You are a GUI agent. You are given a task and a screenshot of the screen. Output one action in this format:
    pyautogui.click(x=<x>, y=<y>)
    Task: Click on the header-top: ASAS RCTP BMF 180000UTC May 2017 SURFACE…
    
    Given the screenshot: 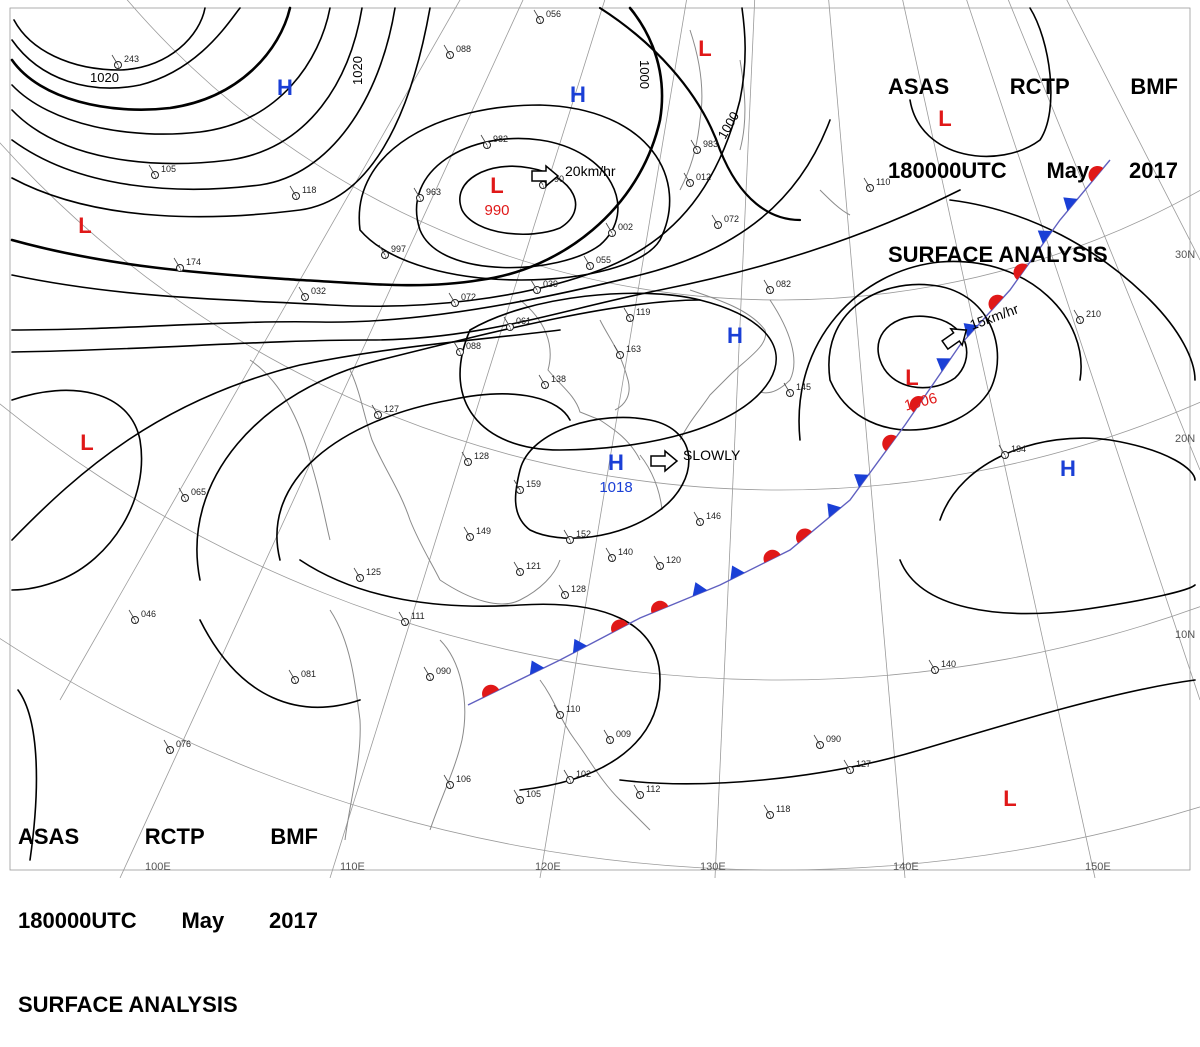 What is the action you would take?
    pyautogui.click(x=1033, y=157)
    